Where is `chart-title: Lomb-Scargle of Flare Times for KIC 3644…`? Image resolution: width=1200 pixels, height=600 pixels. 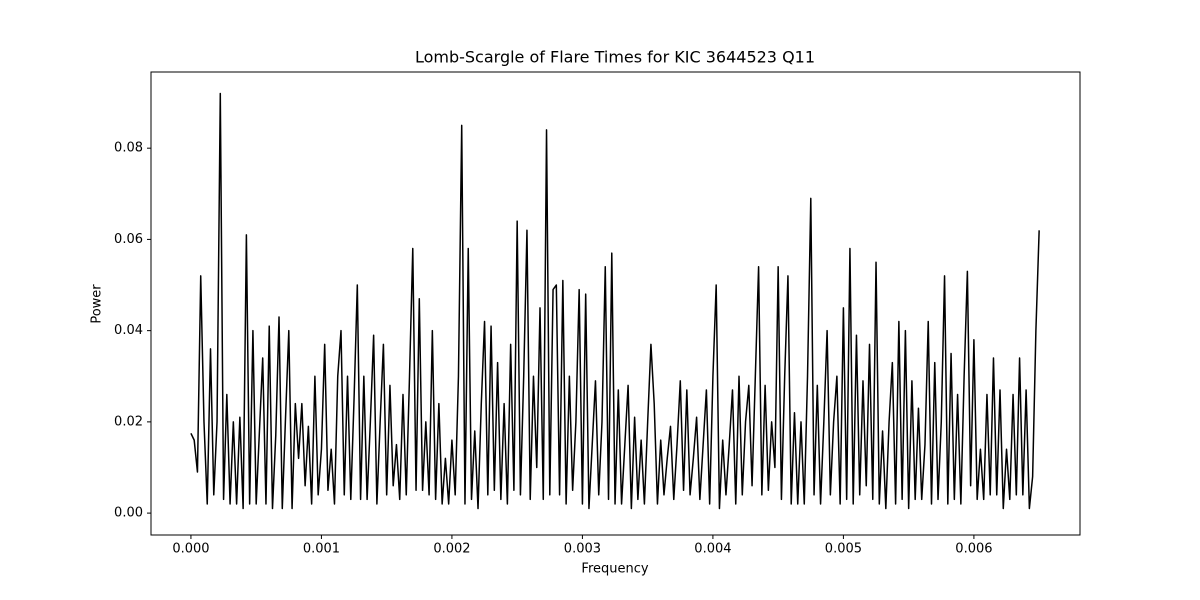 chart-title: Lomb-Scargle of Flare Times for KIC 3644… is located at coordinates (615, 57).